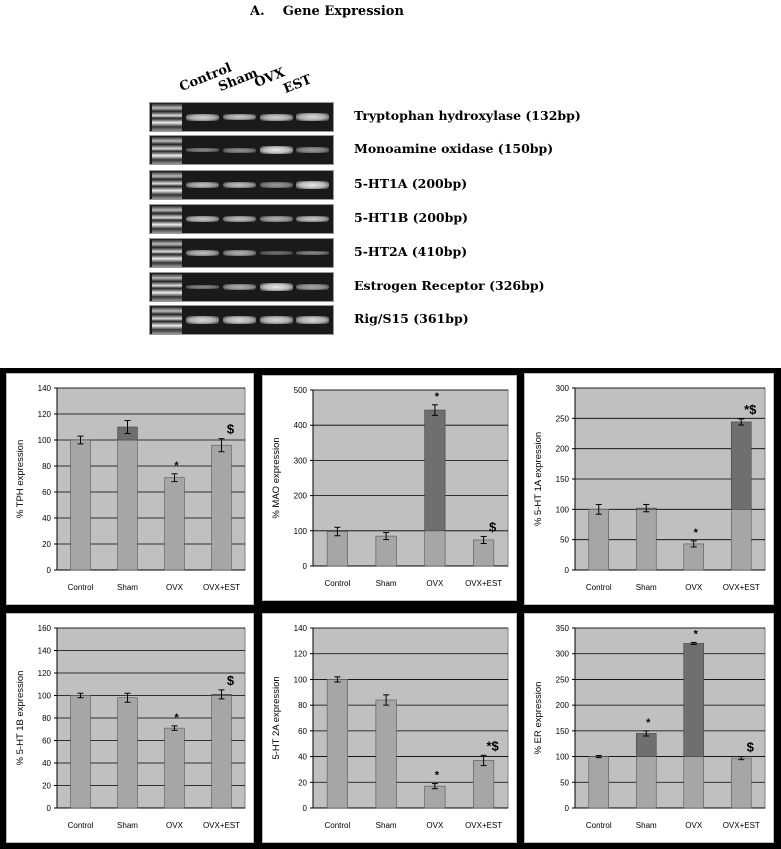 This screenshot has height=849, width=781. What do you see at coordinates (305, 566) in the screenshot?
I see `y-tick-label: 0` at bounding box center [305, 566].